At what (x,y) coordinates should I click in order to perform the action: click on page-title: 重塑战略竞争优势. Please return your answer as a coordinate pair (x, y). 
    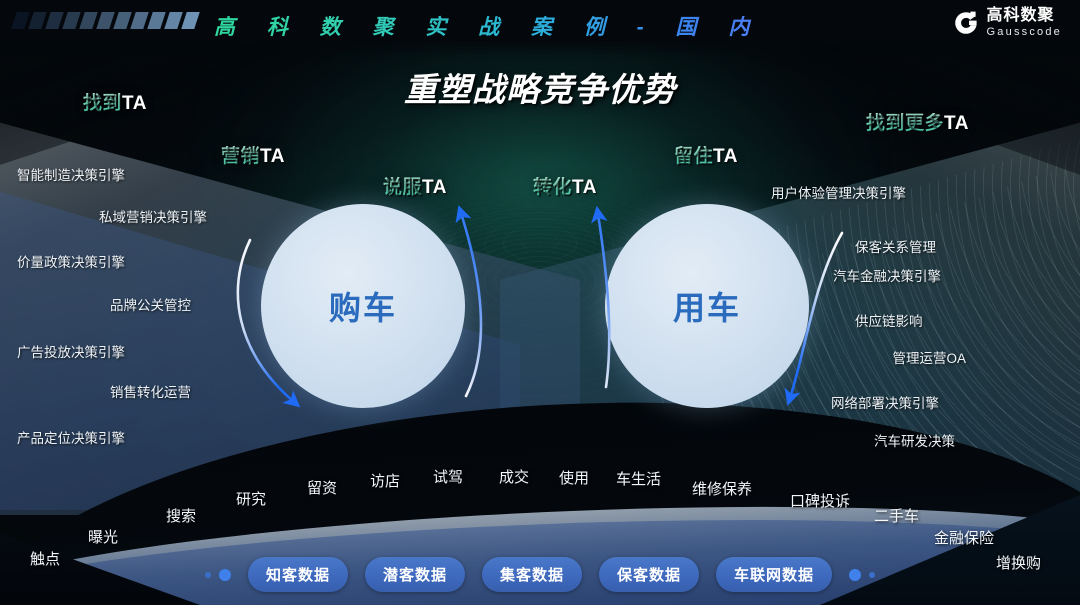
    Looking at the image, I should click on (540, 89).